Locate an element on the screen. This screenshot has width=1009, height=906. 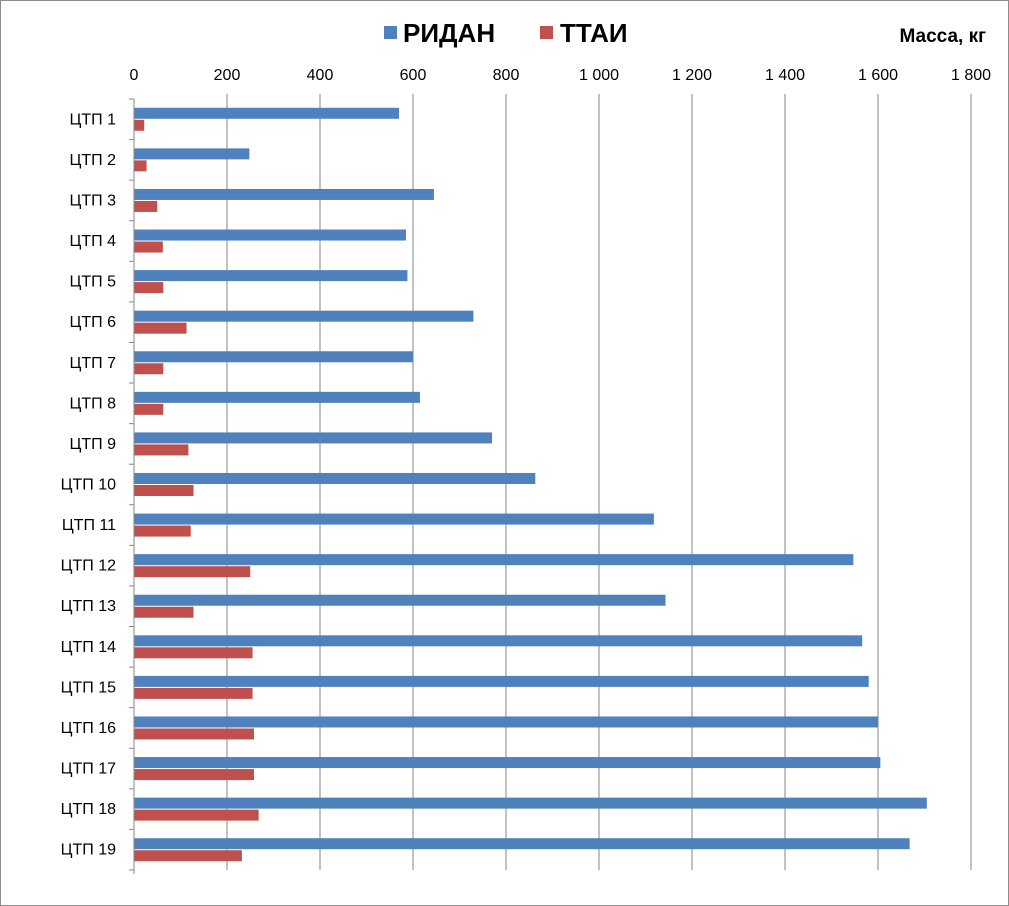
x-axis-ticks: 0 200 400 600 800 1 000 1 200 1 400 1 600 1 800 is located at coordinates (561, 75).